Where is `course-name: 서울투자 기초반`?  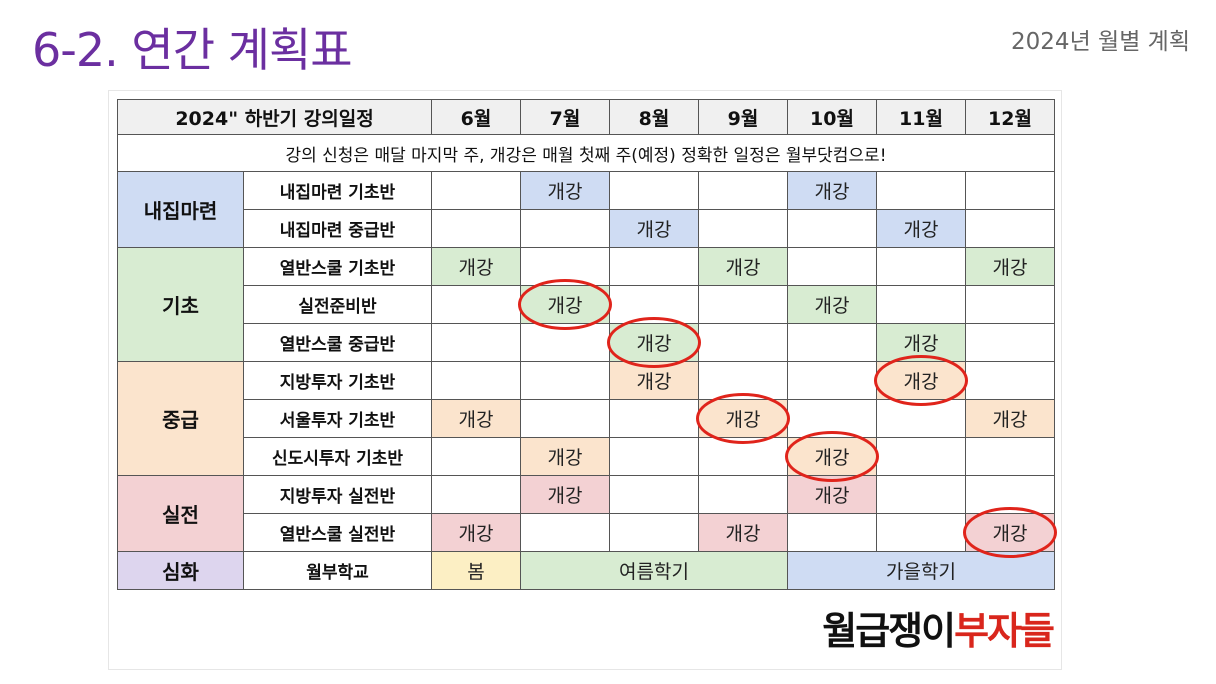
course-name: 서울투자 기초반 is located at coordinates (337, 418).